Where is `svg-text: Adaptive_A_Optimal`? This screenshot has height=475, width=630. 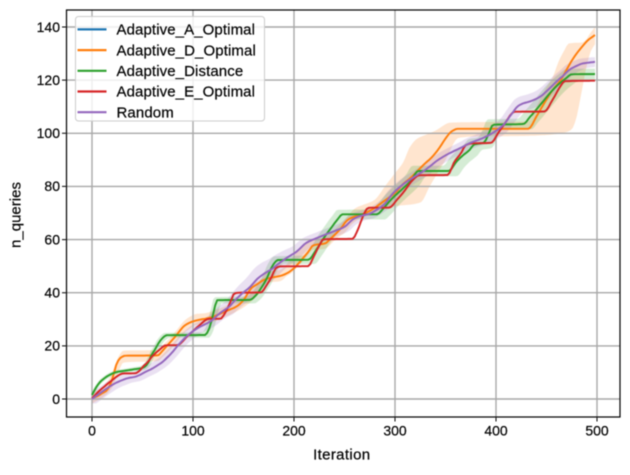
svg-text: Adaptive_A_Optimal is located at coordinates (186, 30).